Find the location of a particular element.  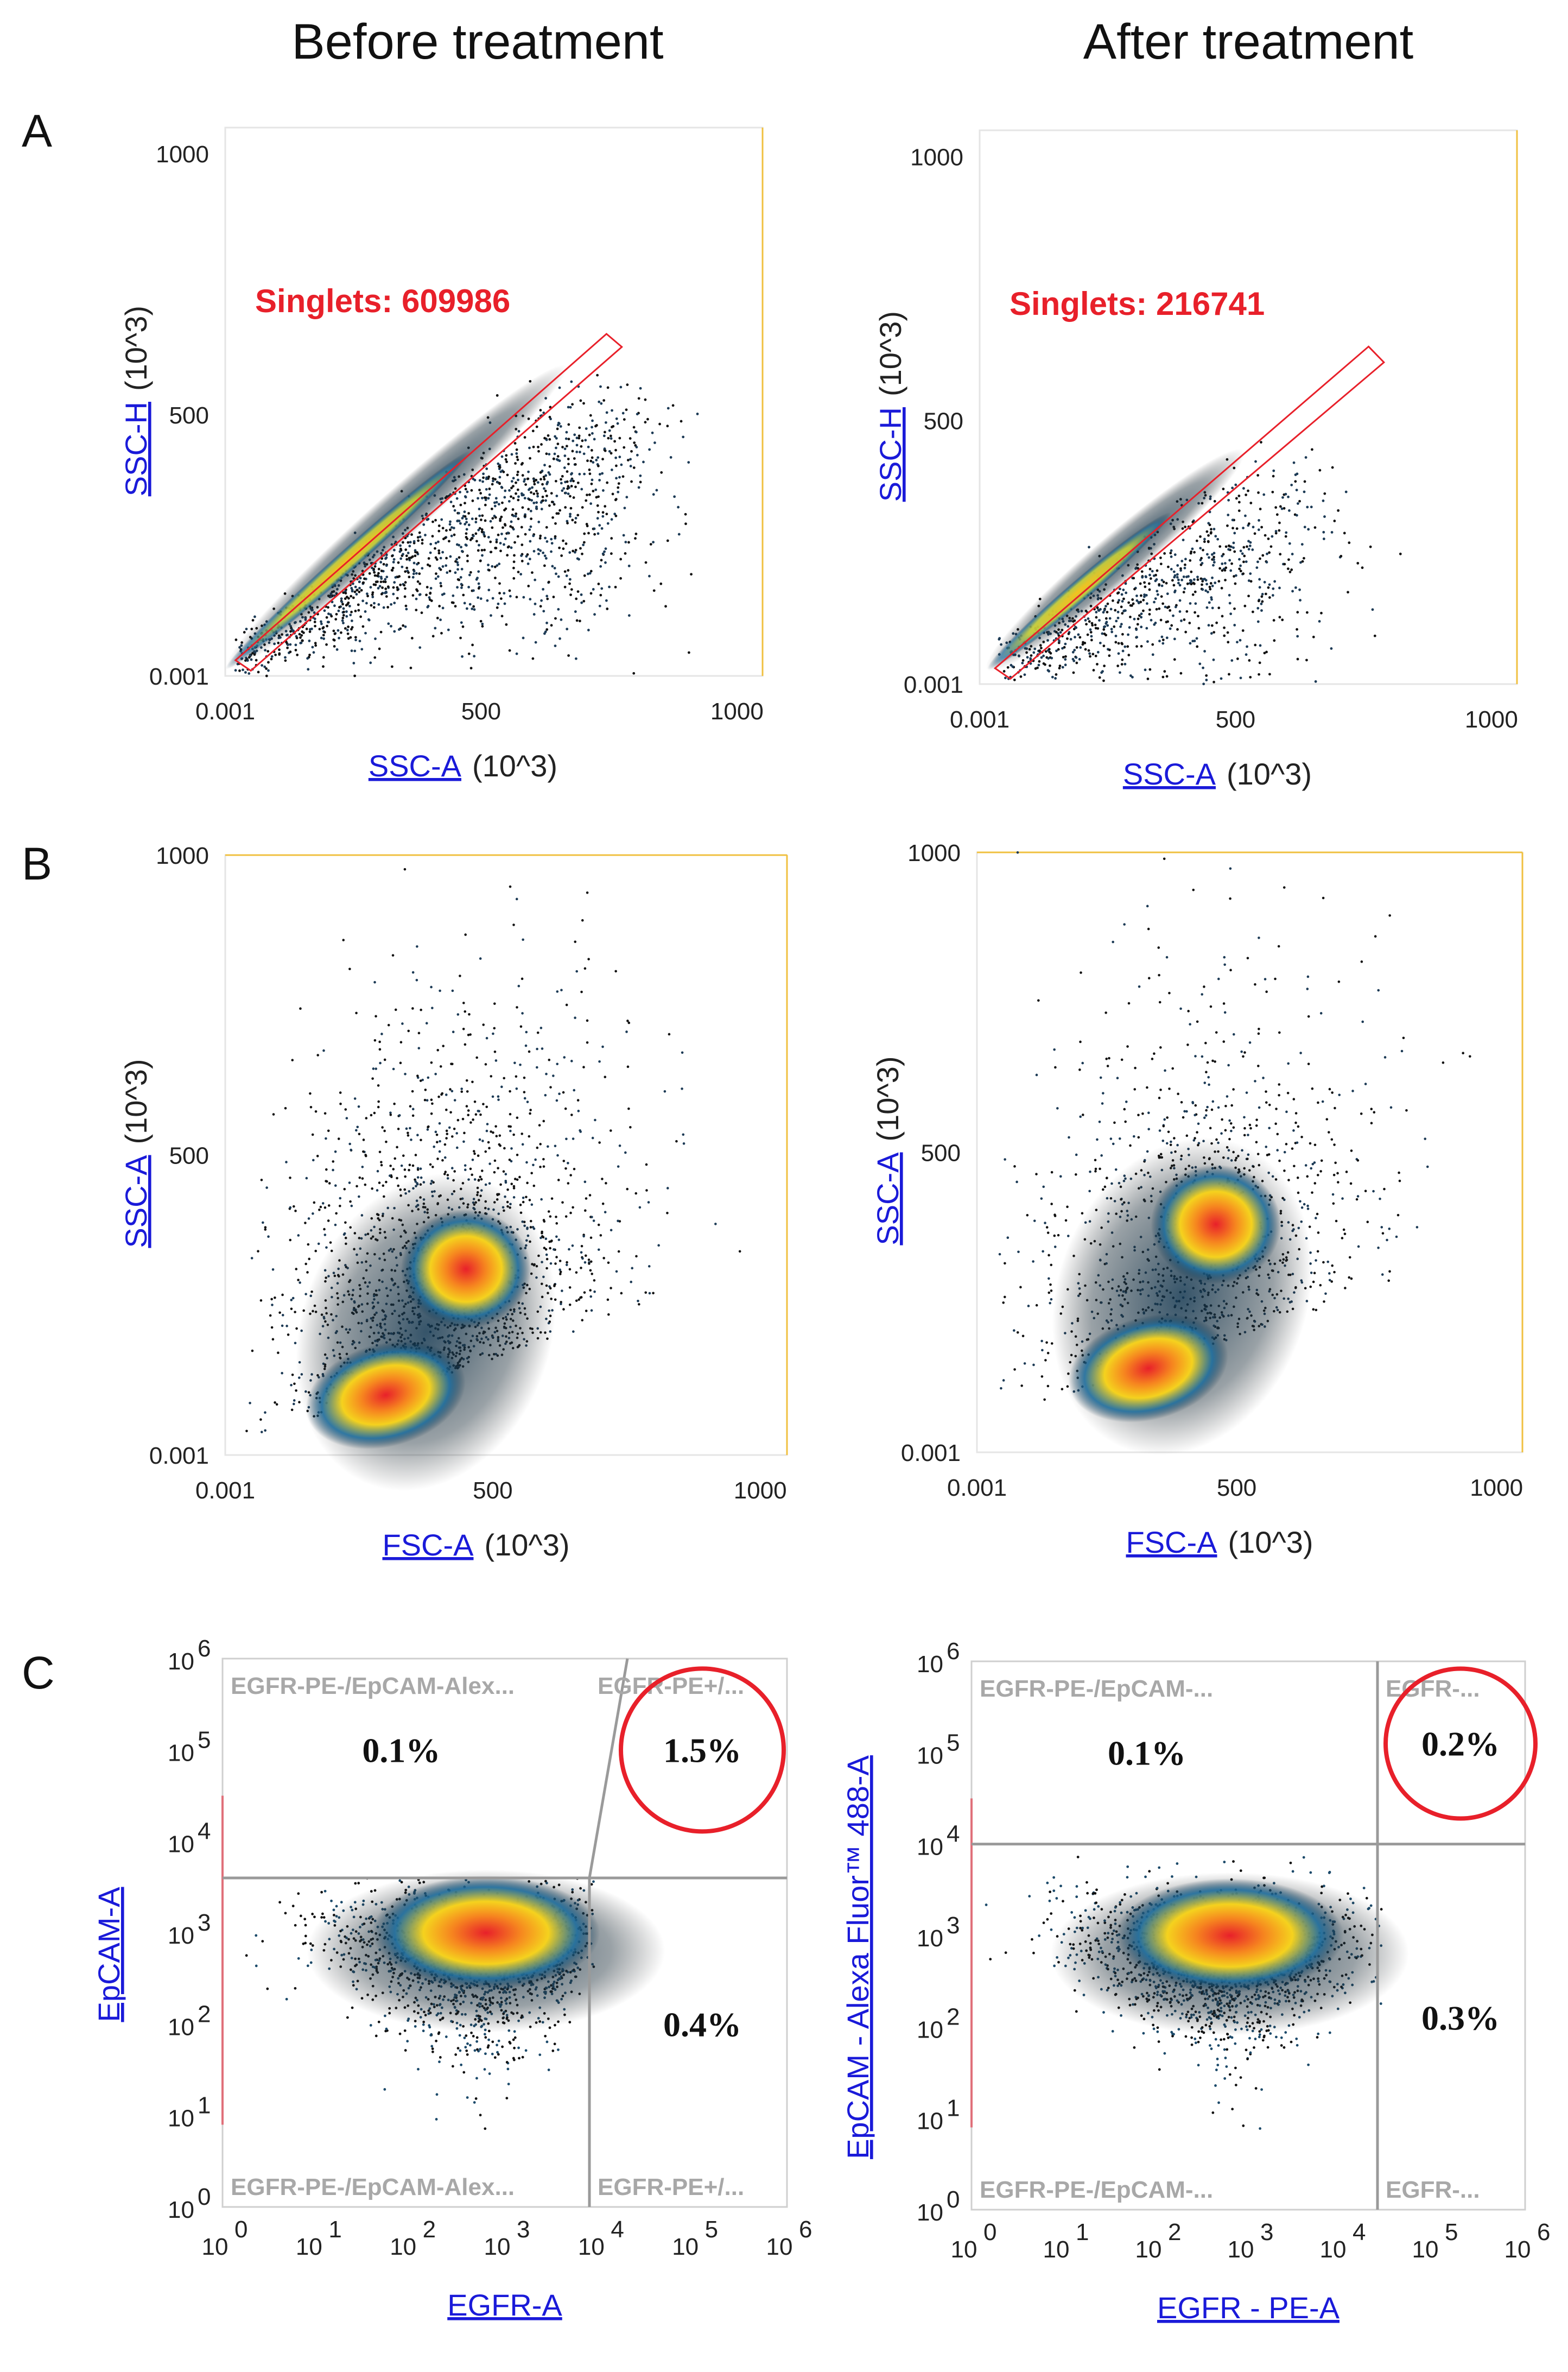

x-tick-label: 500 is located at coordinates (481, 711).